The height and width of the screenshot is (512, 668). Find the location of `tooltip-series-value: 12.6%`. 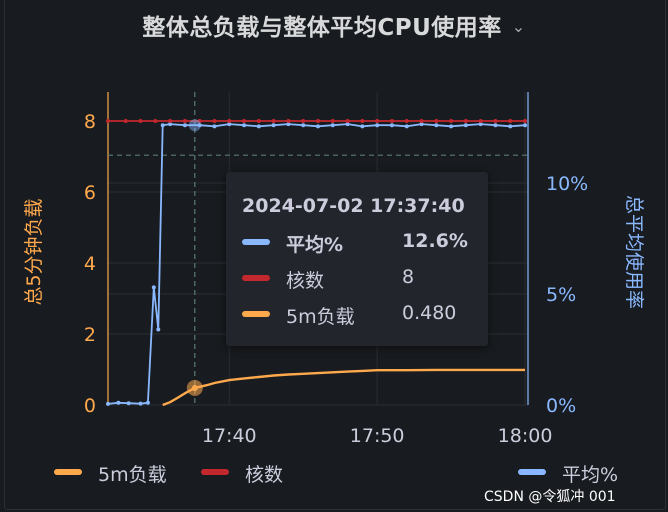

tooltip-series-value: 12.6% is located at coordinates (435, 241).